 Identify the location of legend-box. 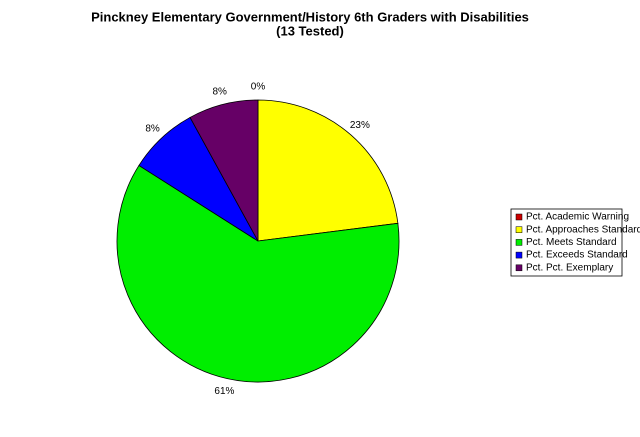
(566, 242).